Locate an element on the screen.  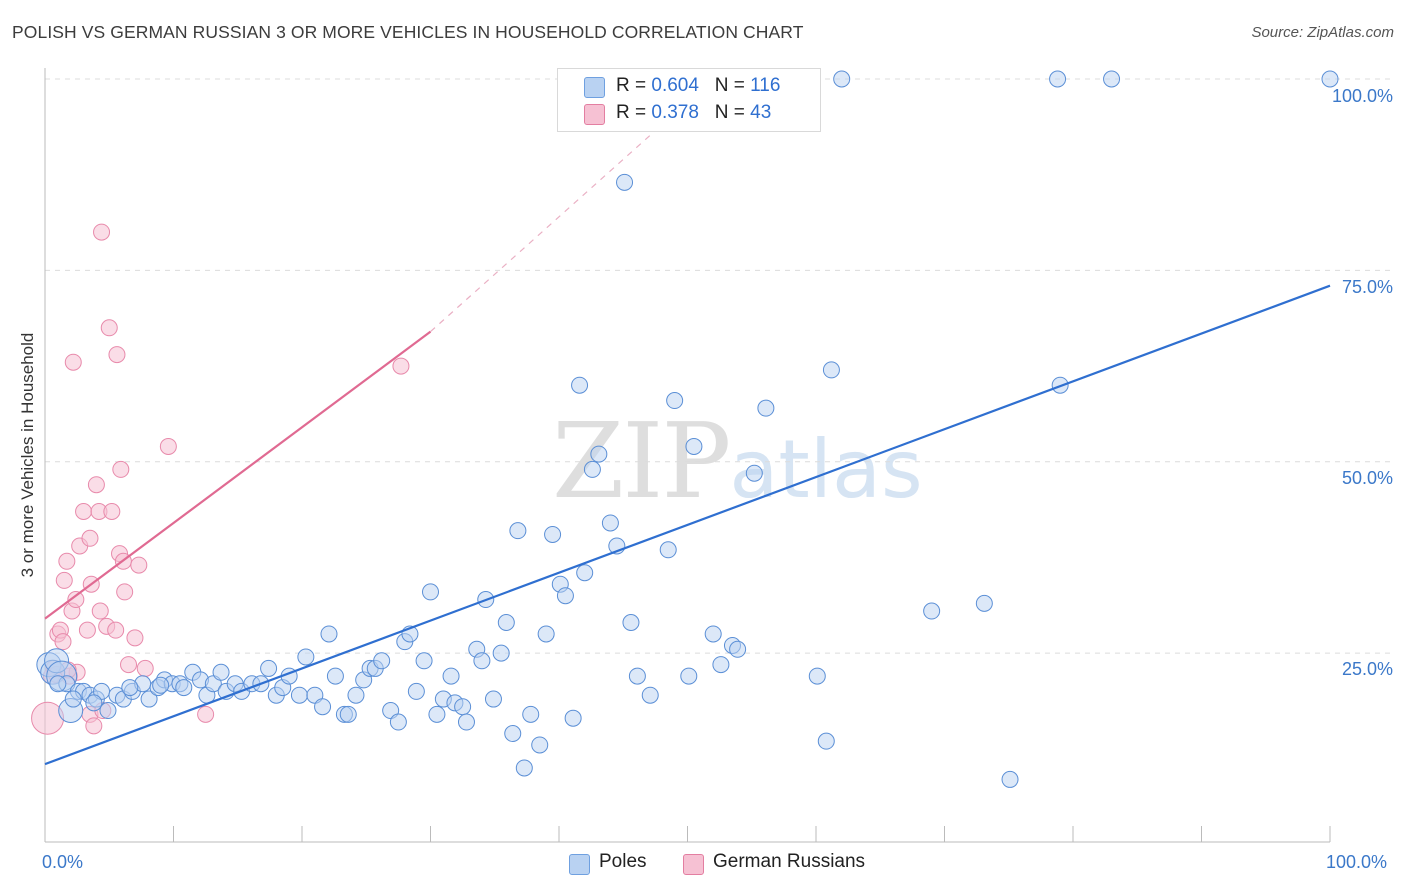
x-tick-label-min: 0.0% is located at coordinates (63, 862).